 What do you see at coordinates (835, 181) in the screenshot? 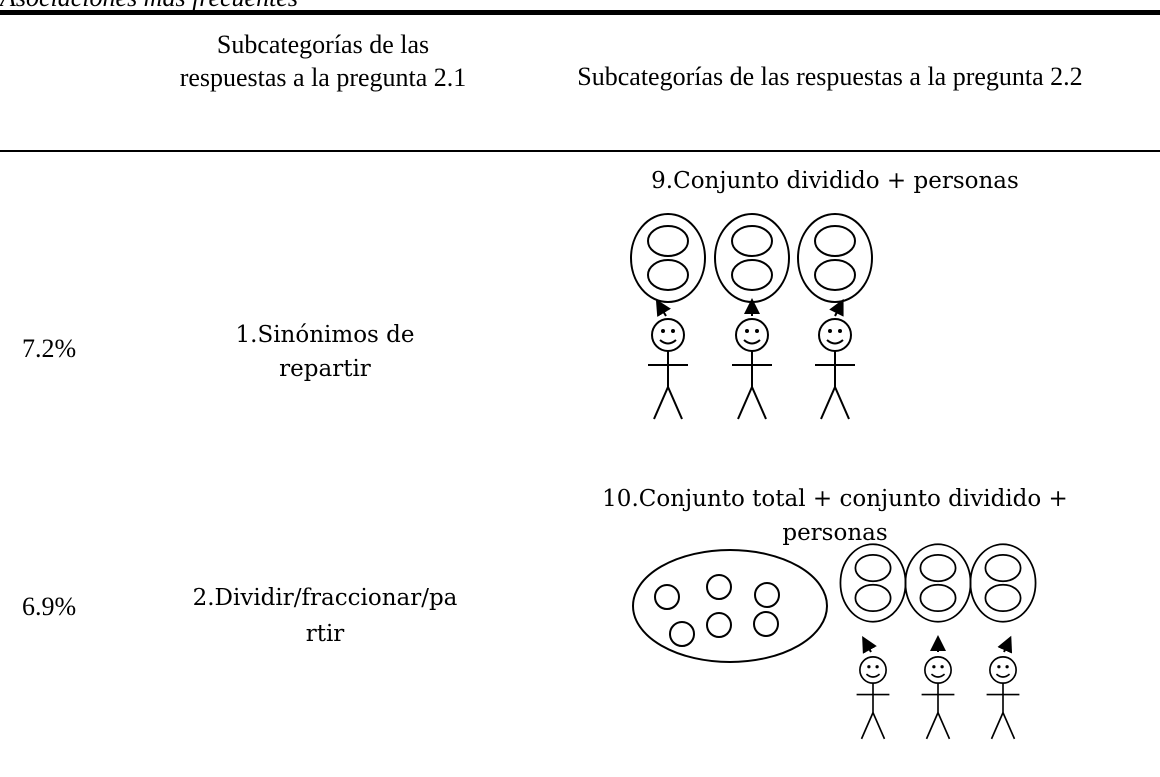
I see `subcategory-cell: 9.Conjunto dividido + personas` at bounding box center [835, 181].